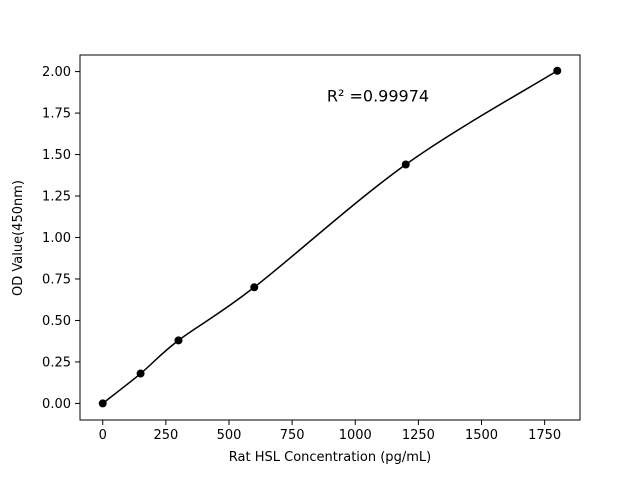 This screenshot has height=480, width=640. I want to click on x-tick-label: 500, so click(229, 435).